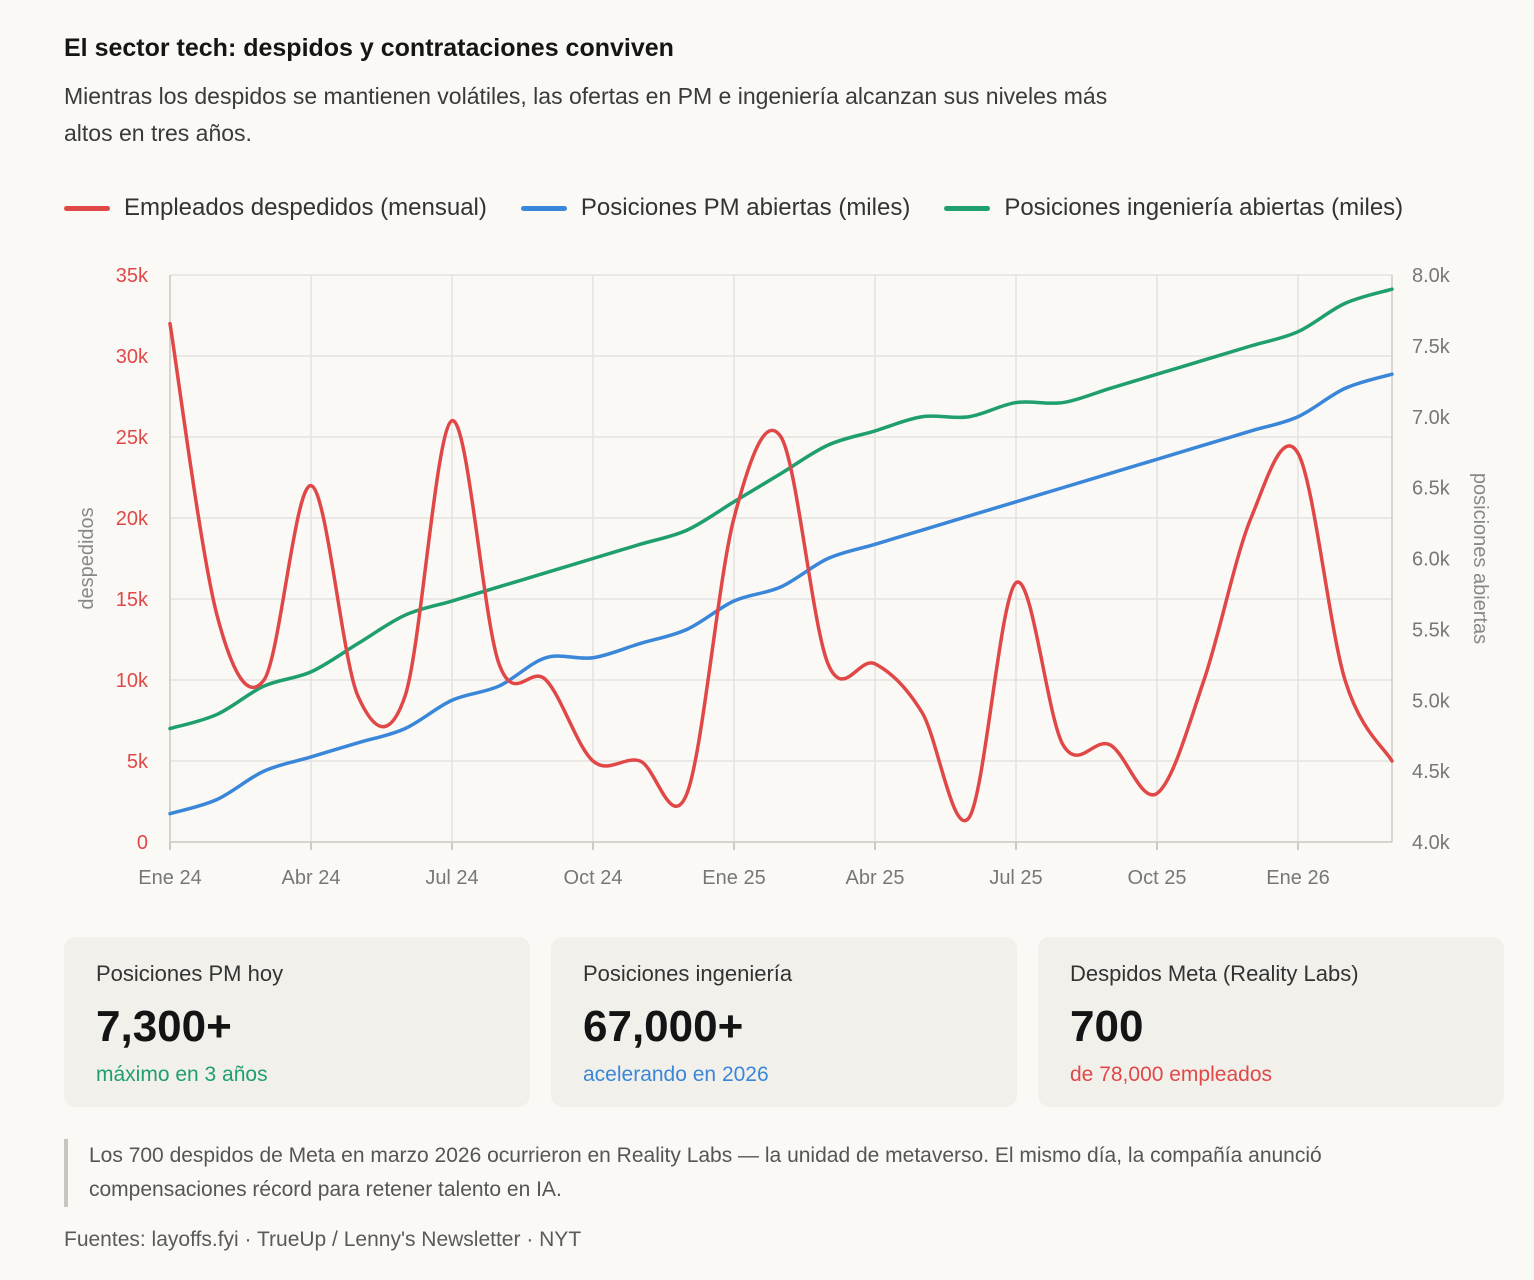  What do you see at coordinates (451, 878) in the screenshot?
I see `x-tick-label: Jul 24` at bounding box center [451, 878].